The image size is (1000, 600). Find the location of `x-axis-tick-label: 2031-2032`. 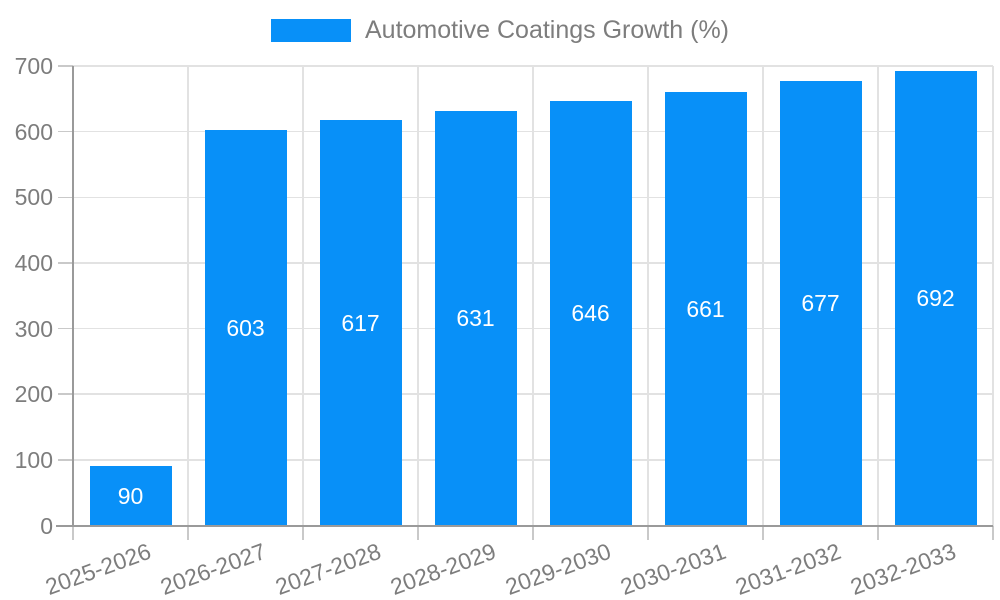

x-axis-tick-label: 2031-2032 is located at coordinates (787, 568).